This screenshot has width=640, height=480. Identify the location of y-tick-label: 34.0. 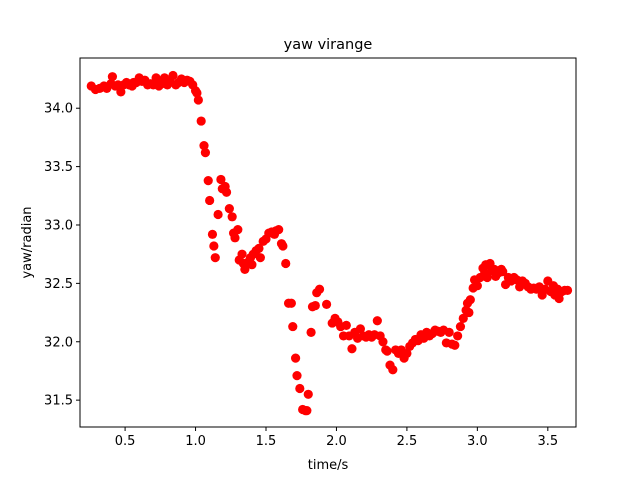
(58, 109).